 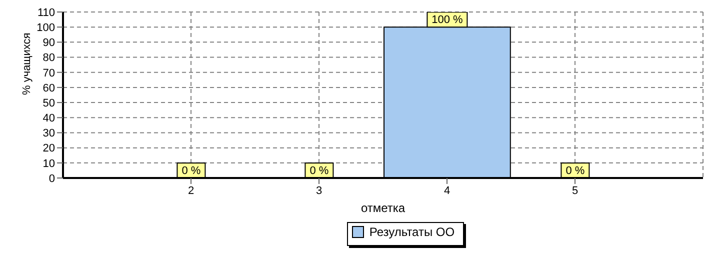 What do you see at coordinates (51, 178) in the screenshot?
I see `y-tick-label: 0` at bounding box center [51, 178].